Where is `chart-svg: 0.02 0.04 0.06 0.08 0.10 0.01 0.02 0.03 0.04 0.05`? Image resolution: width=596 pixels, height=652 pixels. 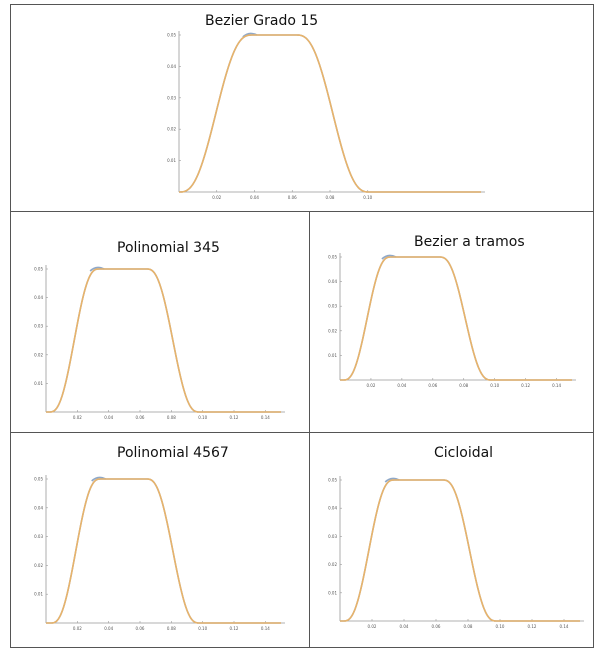
chart-svg: 0.02 0.04 0.06 0.08 0.10 0.01 0.02 0.03 0.04 0.05 is located at coordinates (326, 115).